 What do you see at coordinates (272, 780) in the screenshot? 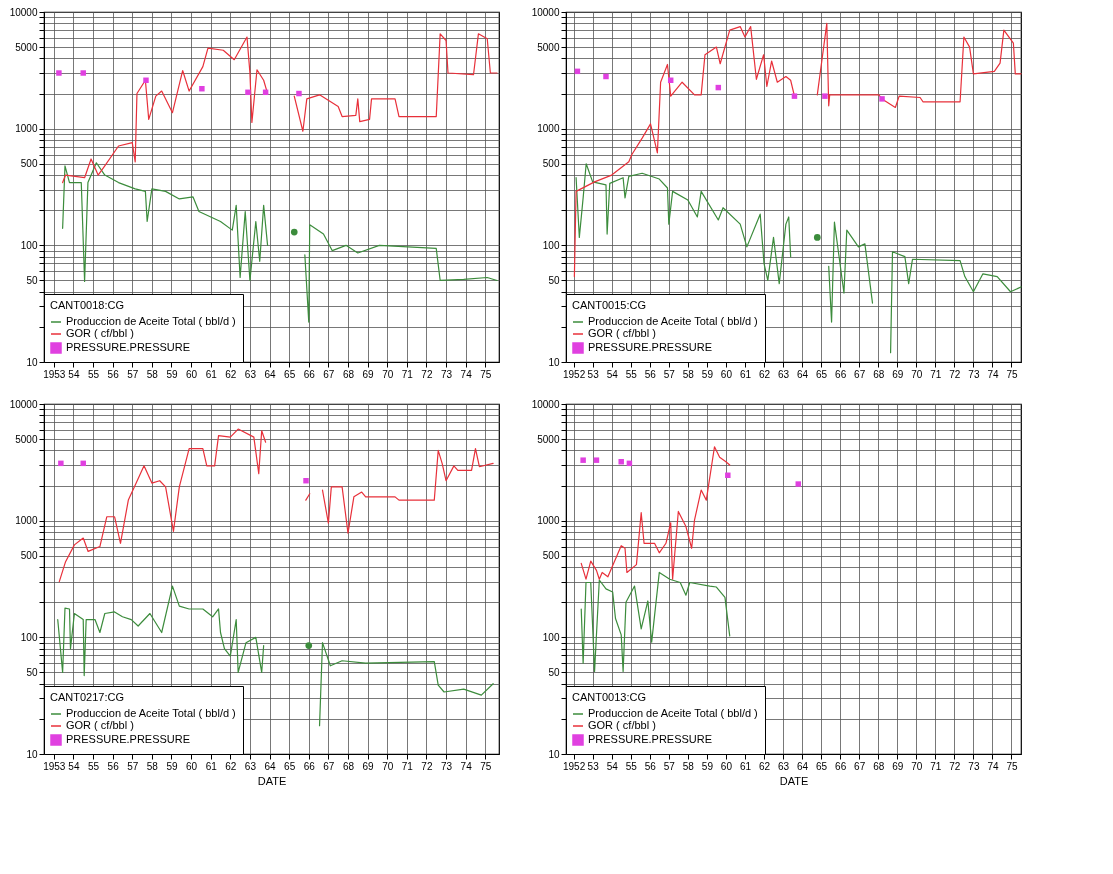
I see `x-axis-title: DATE` at bounding box center [272, 780].